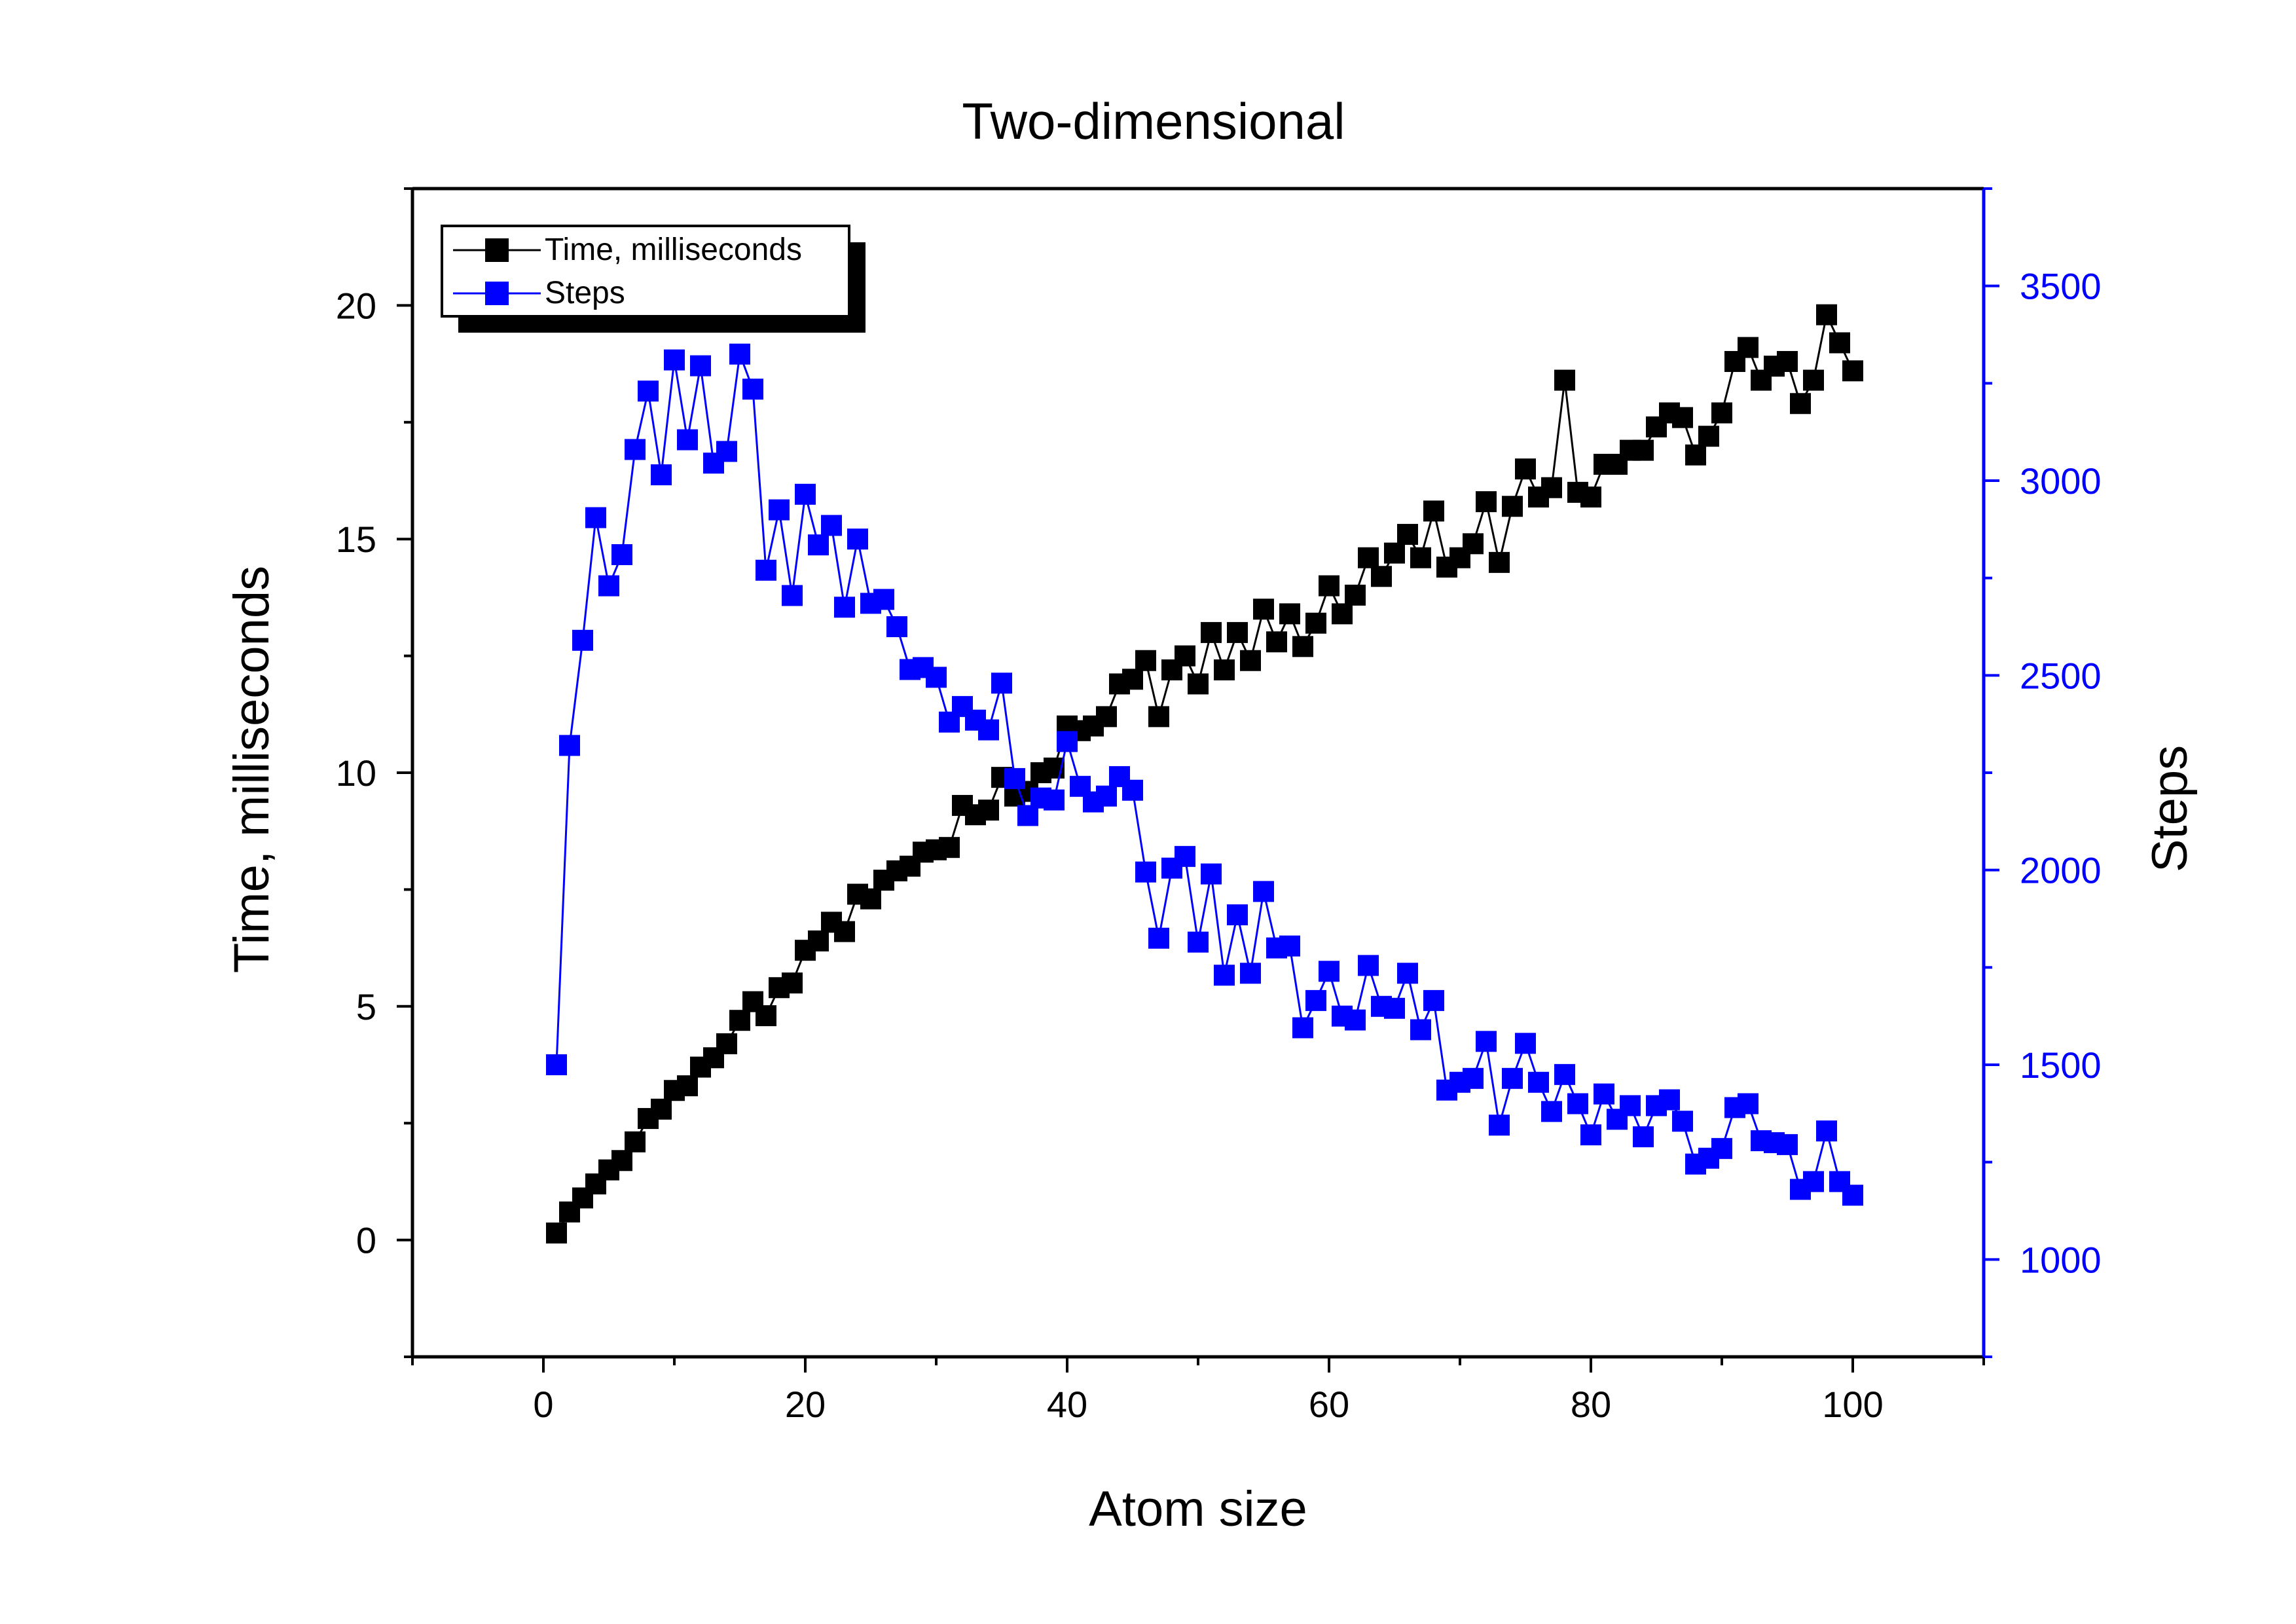  What do you see at coordinates (2061, 1259) in the screenshot?
I see `y-right-tick-label: 1000` at bounding box center [2061, 1259].